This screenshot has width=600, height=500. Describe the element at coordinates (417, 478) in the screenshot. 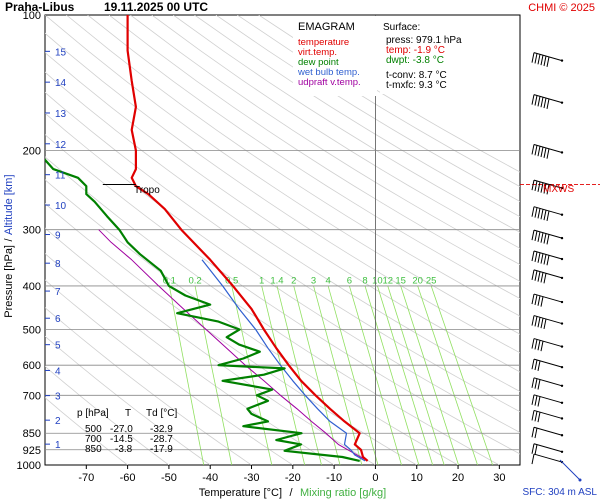

I see `temperature-tick-label: 10` at that location.